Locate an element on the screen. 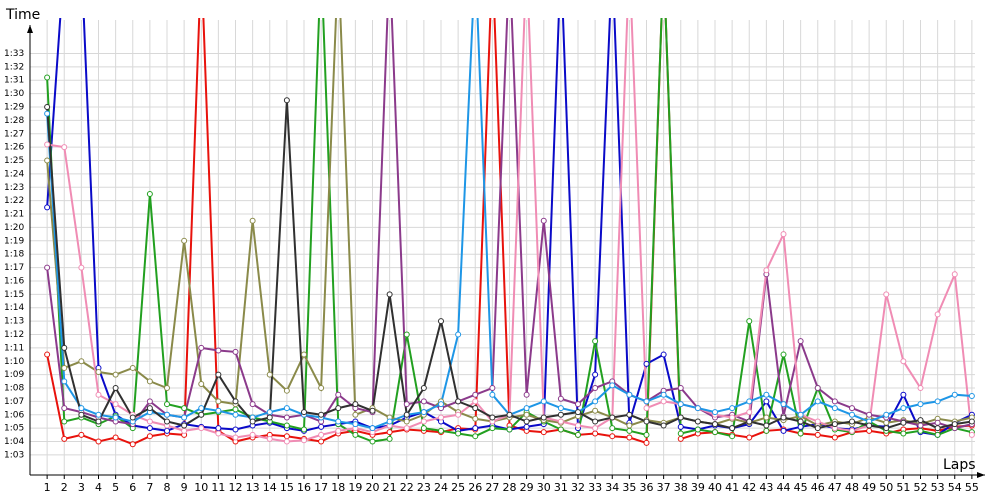 The image size is (1000, 500). x-tick-label: 38 is located at coordinates (681, 487).